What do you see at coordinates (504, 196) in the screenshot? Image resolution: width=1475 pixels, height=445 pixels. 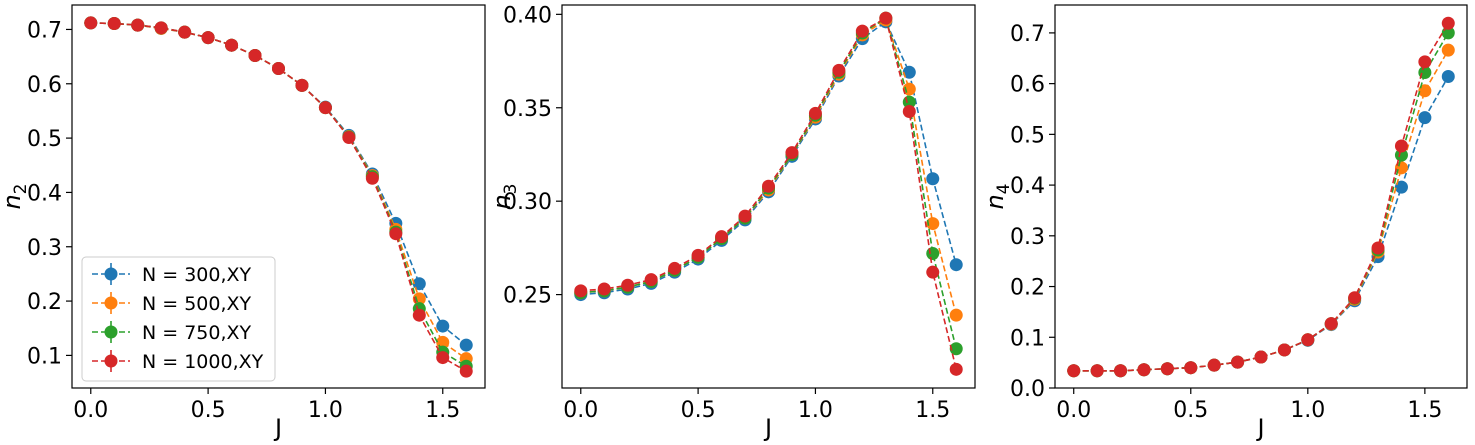 I see `y-axis-label: n3` at bounding box center [504, 196].